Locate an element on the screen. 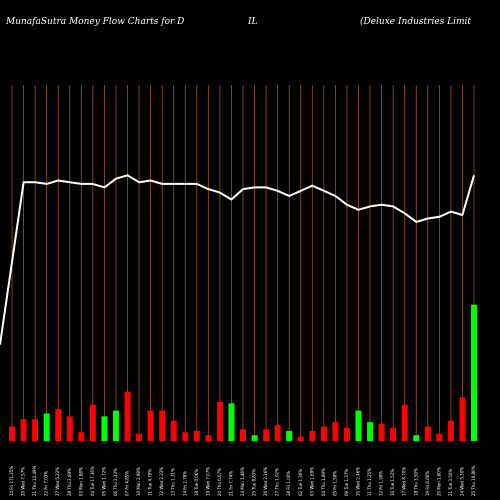 This screenshot has height=500, width=500. chart-title-right: (Deluxe Industries Limit is located at coordinates (415, 21).